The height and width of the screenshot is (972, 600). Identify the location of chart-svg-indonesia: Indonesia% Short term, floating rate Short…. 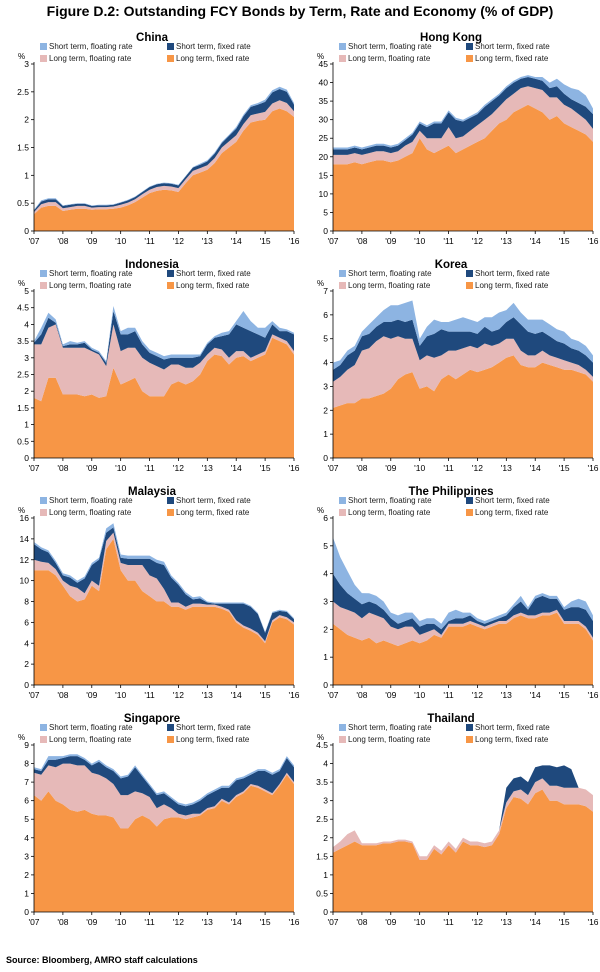
(158, 366).